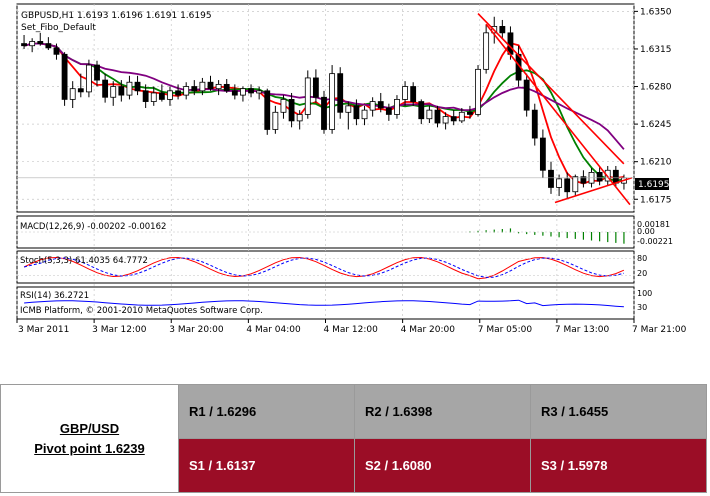  I want to click on s2-cell: S2 / 1.6080, so click(442, 465).